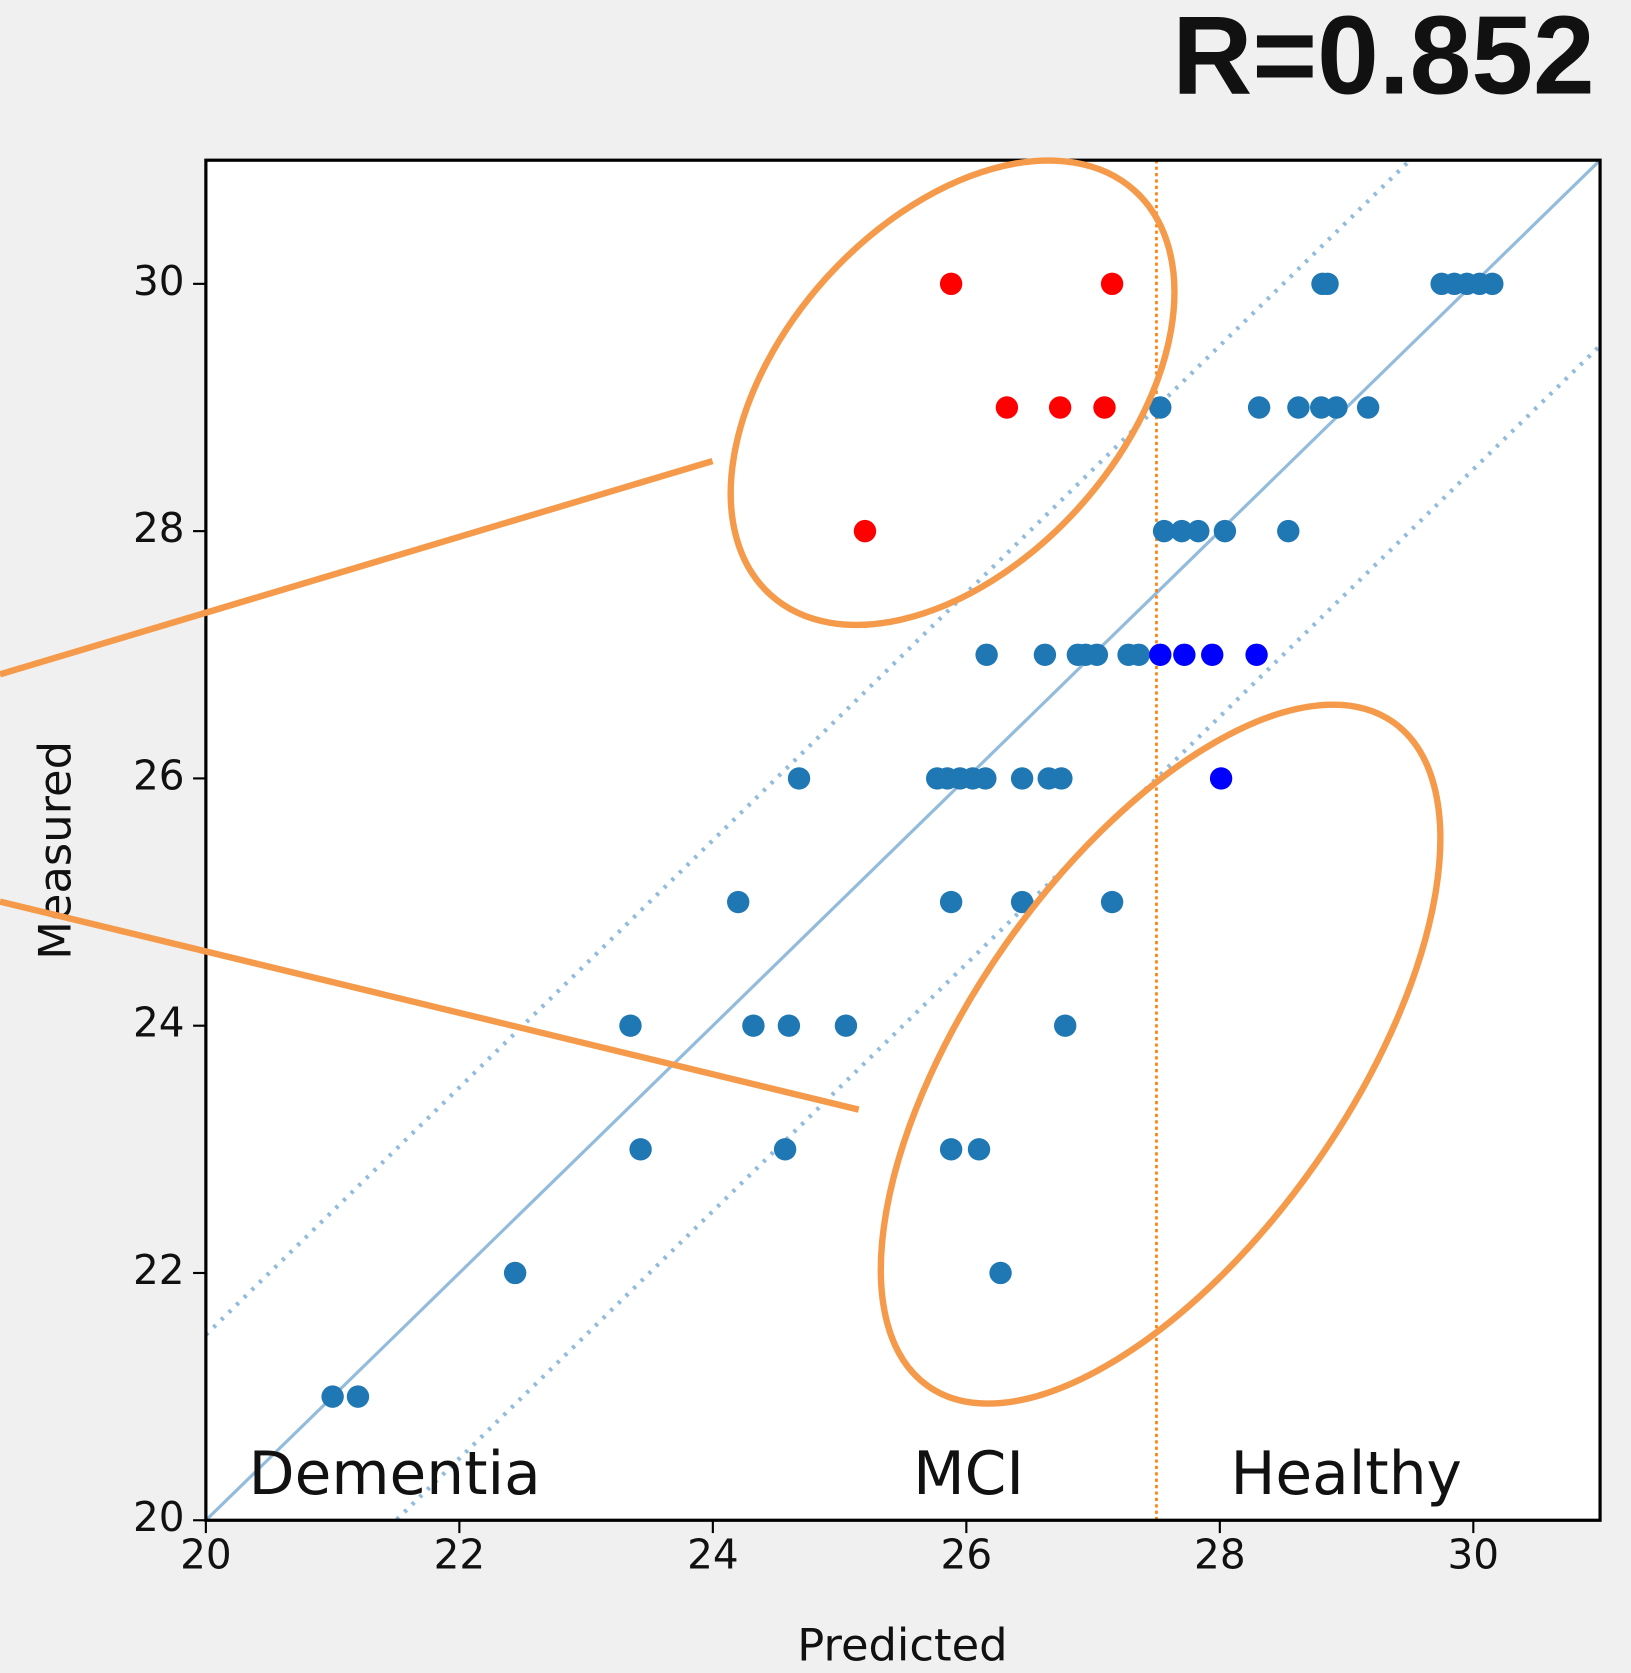  I want to click on x-tick-label: 24, so click(713, 1555).